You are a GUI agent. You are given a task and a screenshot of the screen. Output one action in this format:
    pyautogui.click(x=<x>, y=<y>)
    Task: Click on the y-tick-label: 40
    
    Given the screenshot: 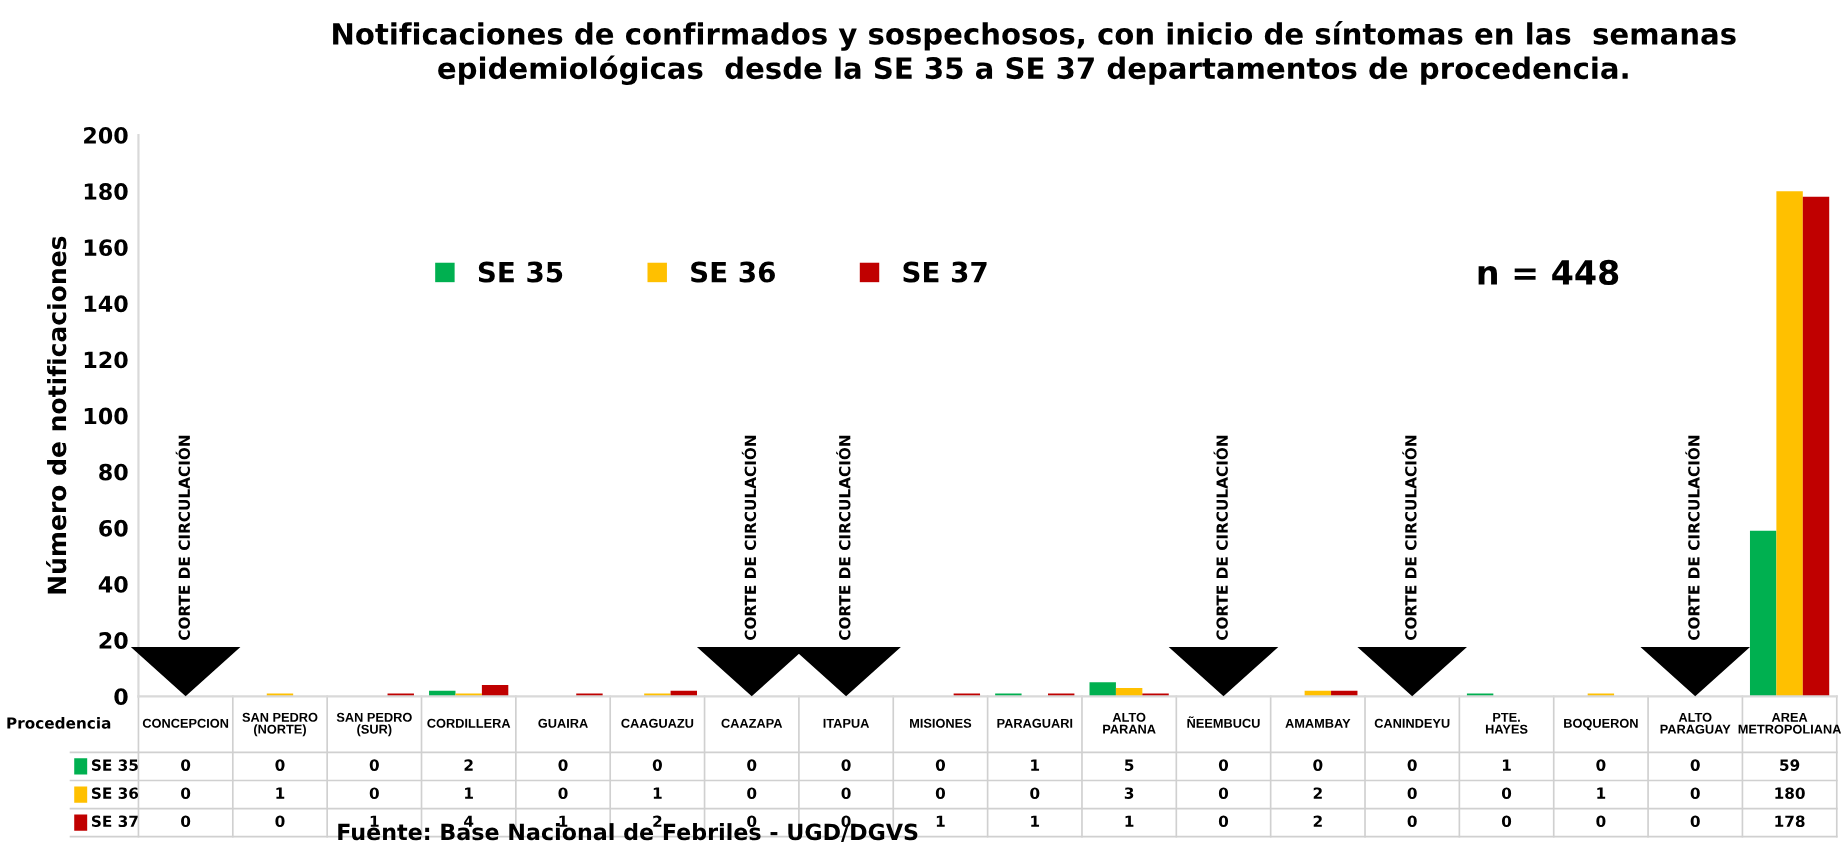 What is the action you would take?
    pyautogui.click(x=113, y=584)
    